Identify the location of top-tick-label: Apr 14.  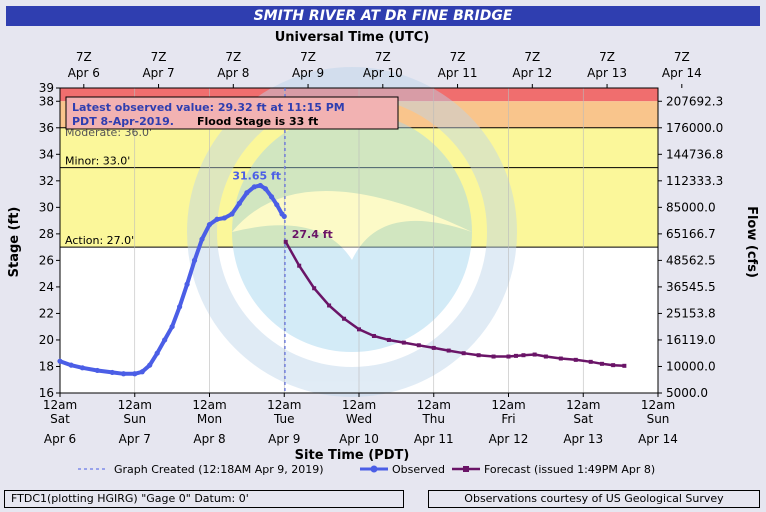
(682, 73).